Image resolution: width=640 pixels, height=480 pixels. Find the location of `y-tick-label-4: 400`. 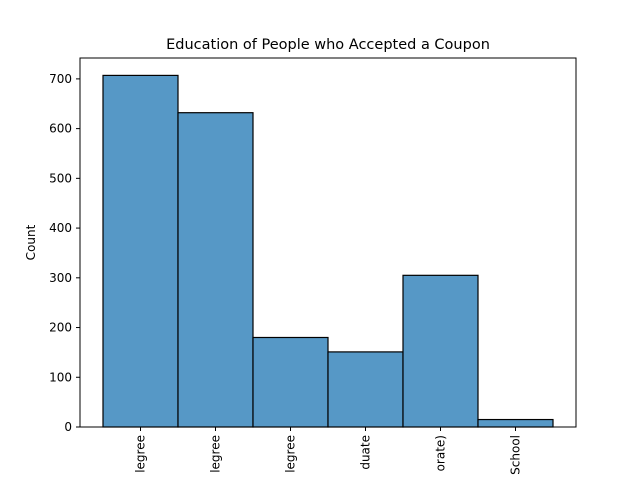

y-tick-label-4: 400 is located at coordinates (60, 228).